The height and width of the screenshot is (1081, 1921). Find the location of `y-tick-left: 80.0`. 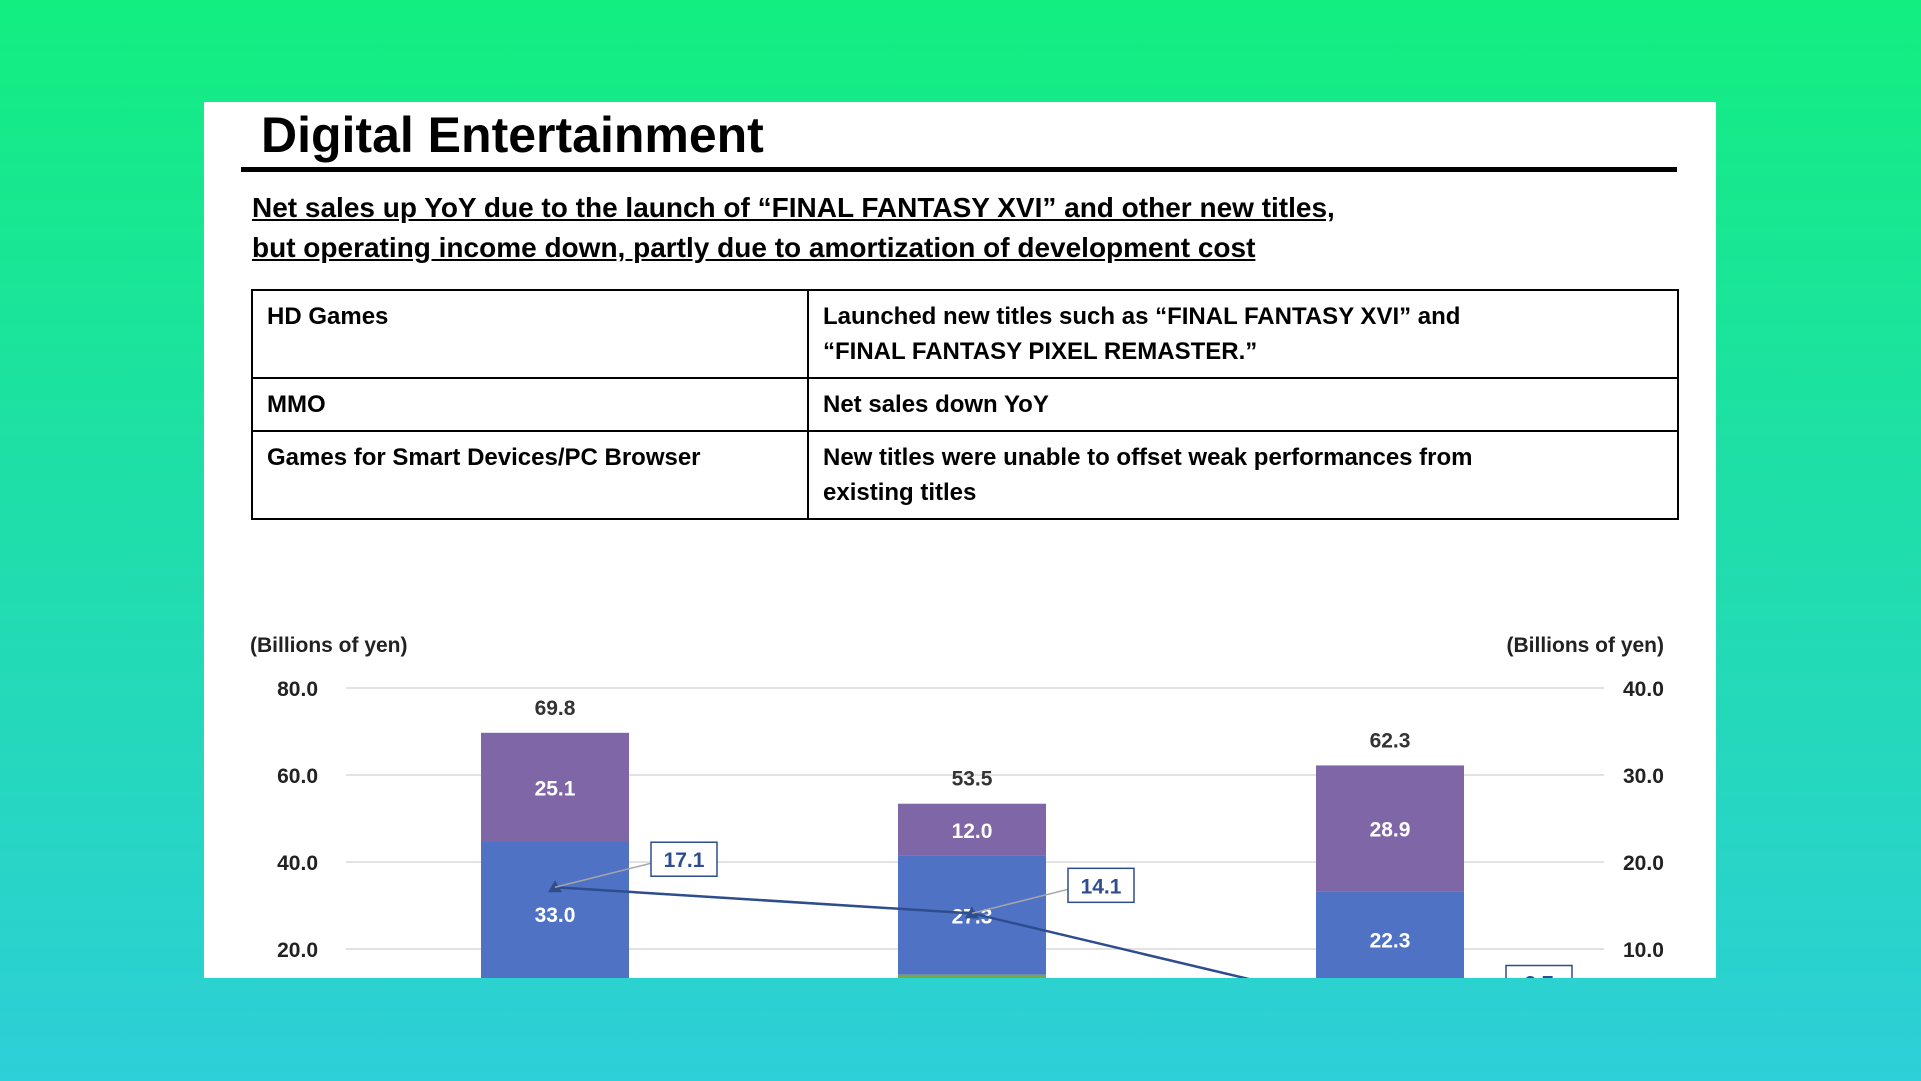

y-tick-left: 80.0 is located at coordinates (297, 689).